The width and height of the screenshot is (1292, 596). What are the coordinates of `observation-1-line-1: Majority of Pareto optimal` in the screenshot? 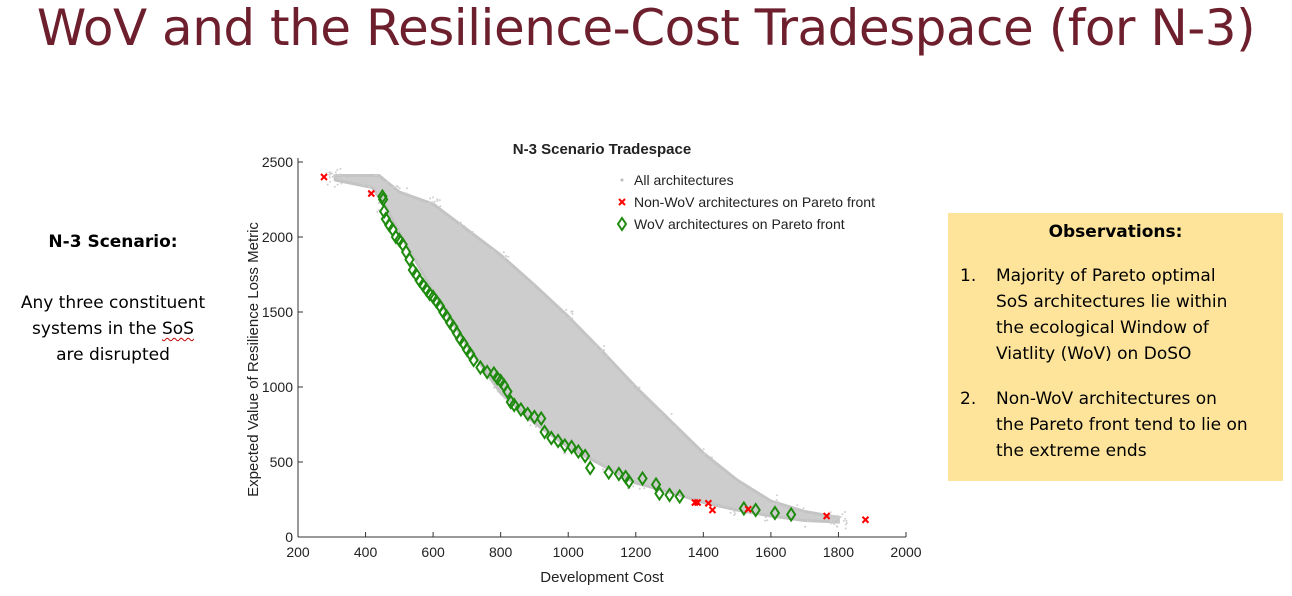 It's located at (1106, 276).